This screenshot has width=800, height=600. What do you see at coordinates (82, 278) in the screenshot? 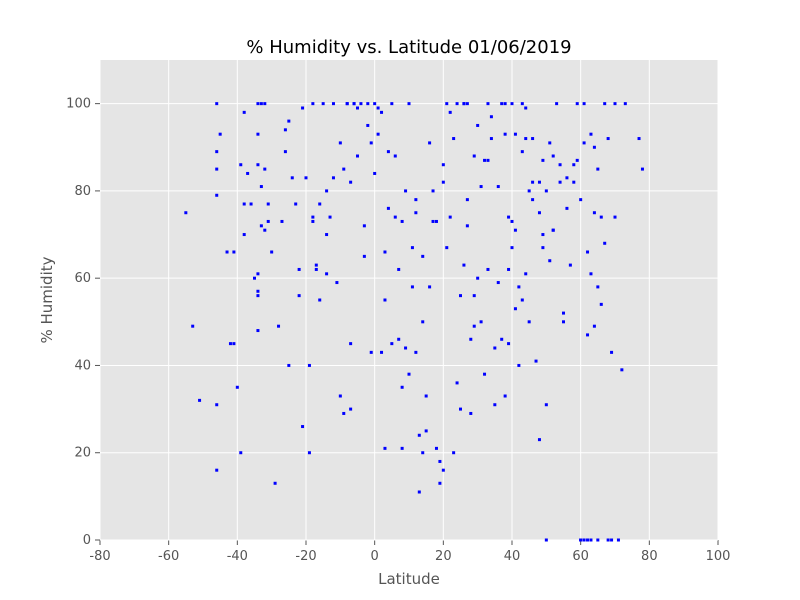
I see `y-tick-label: 60` at bounding box center [82, 278].